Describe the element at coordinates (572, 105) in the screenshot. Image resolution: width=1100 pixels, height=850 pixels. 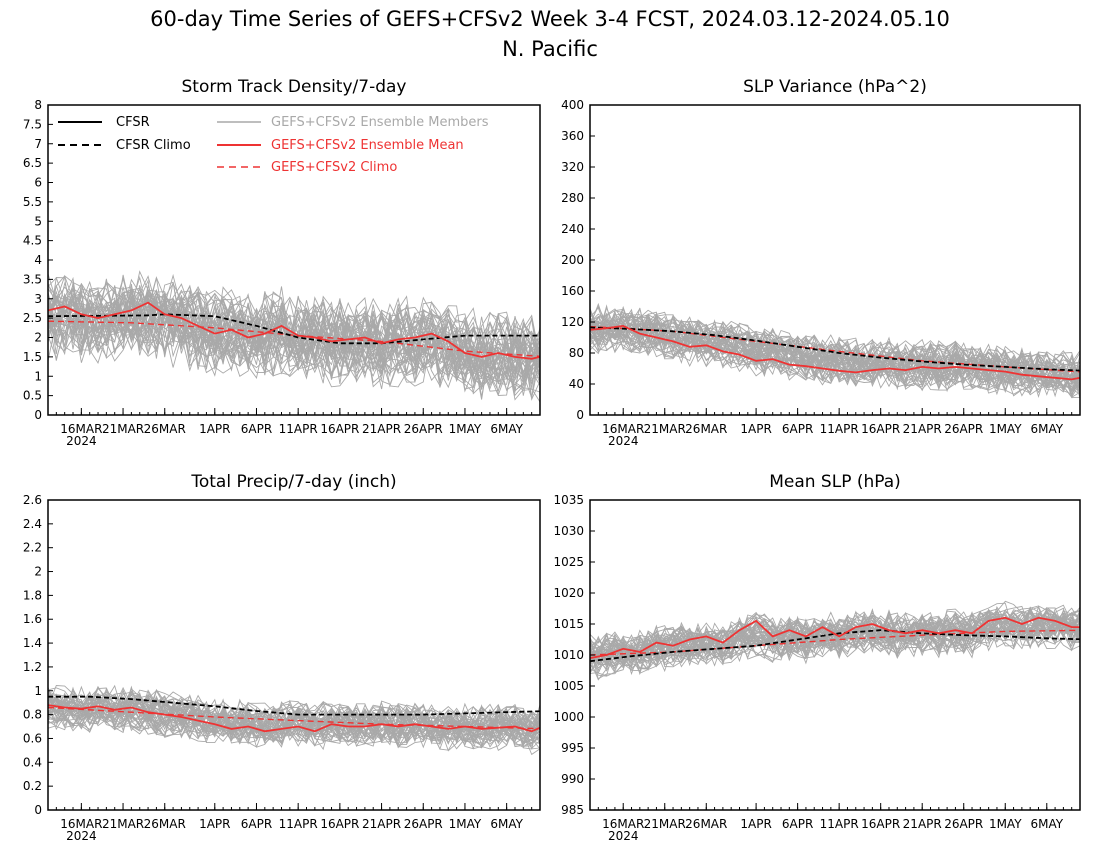
I see `y-tick-label: 400` at that location.